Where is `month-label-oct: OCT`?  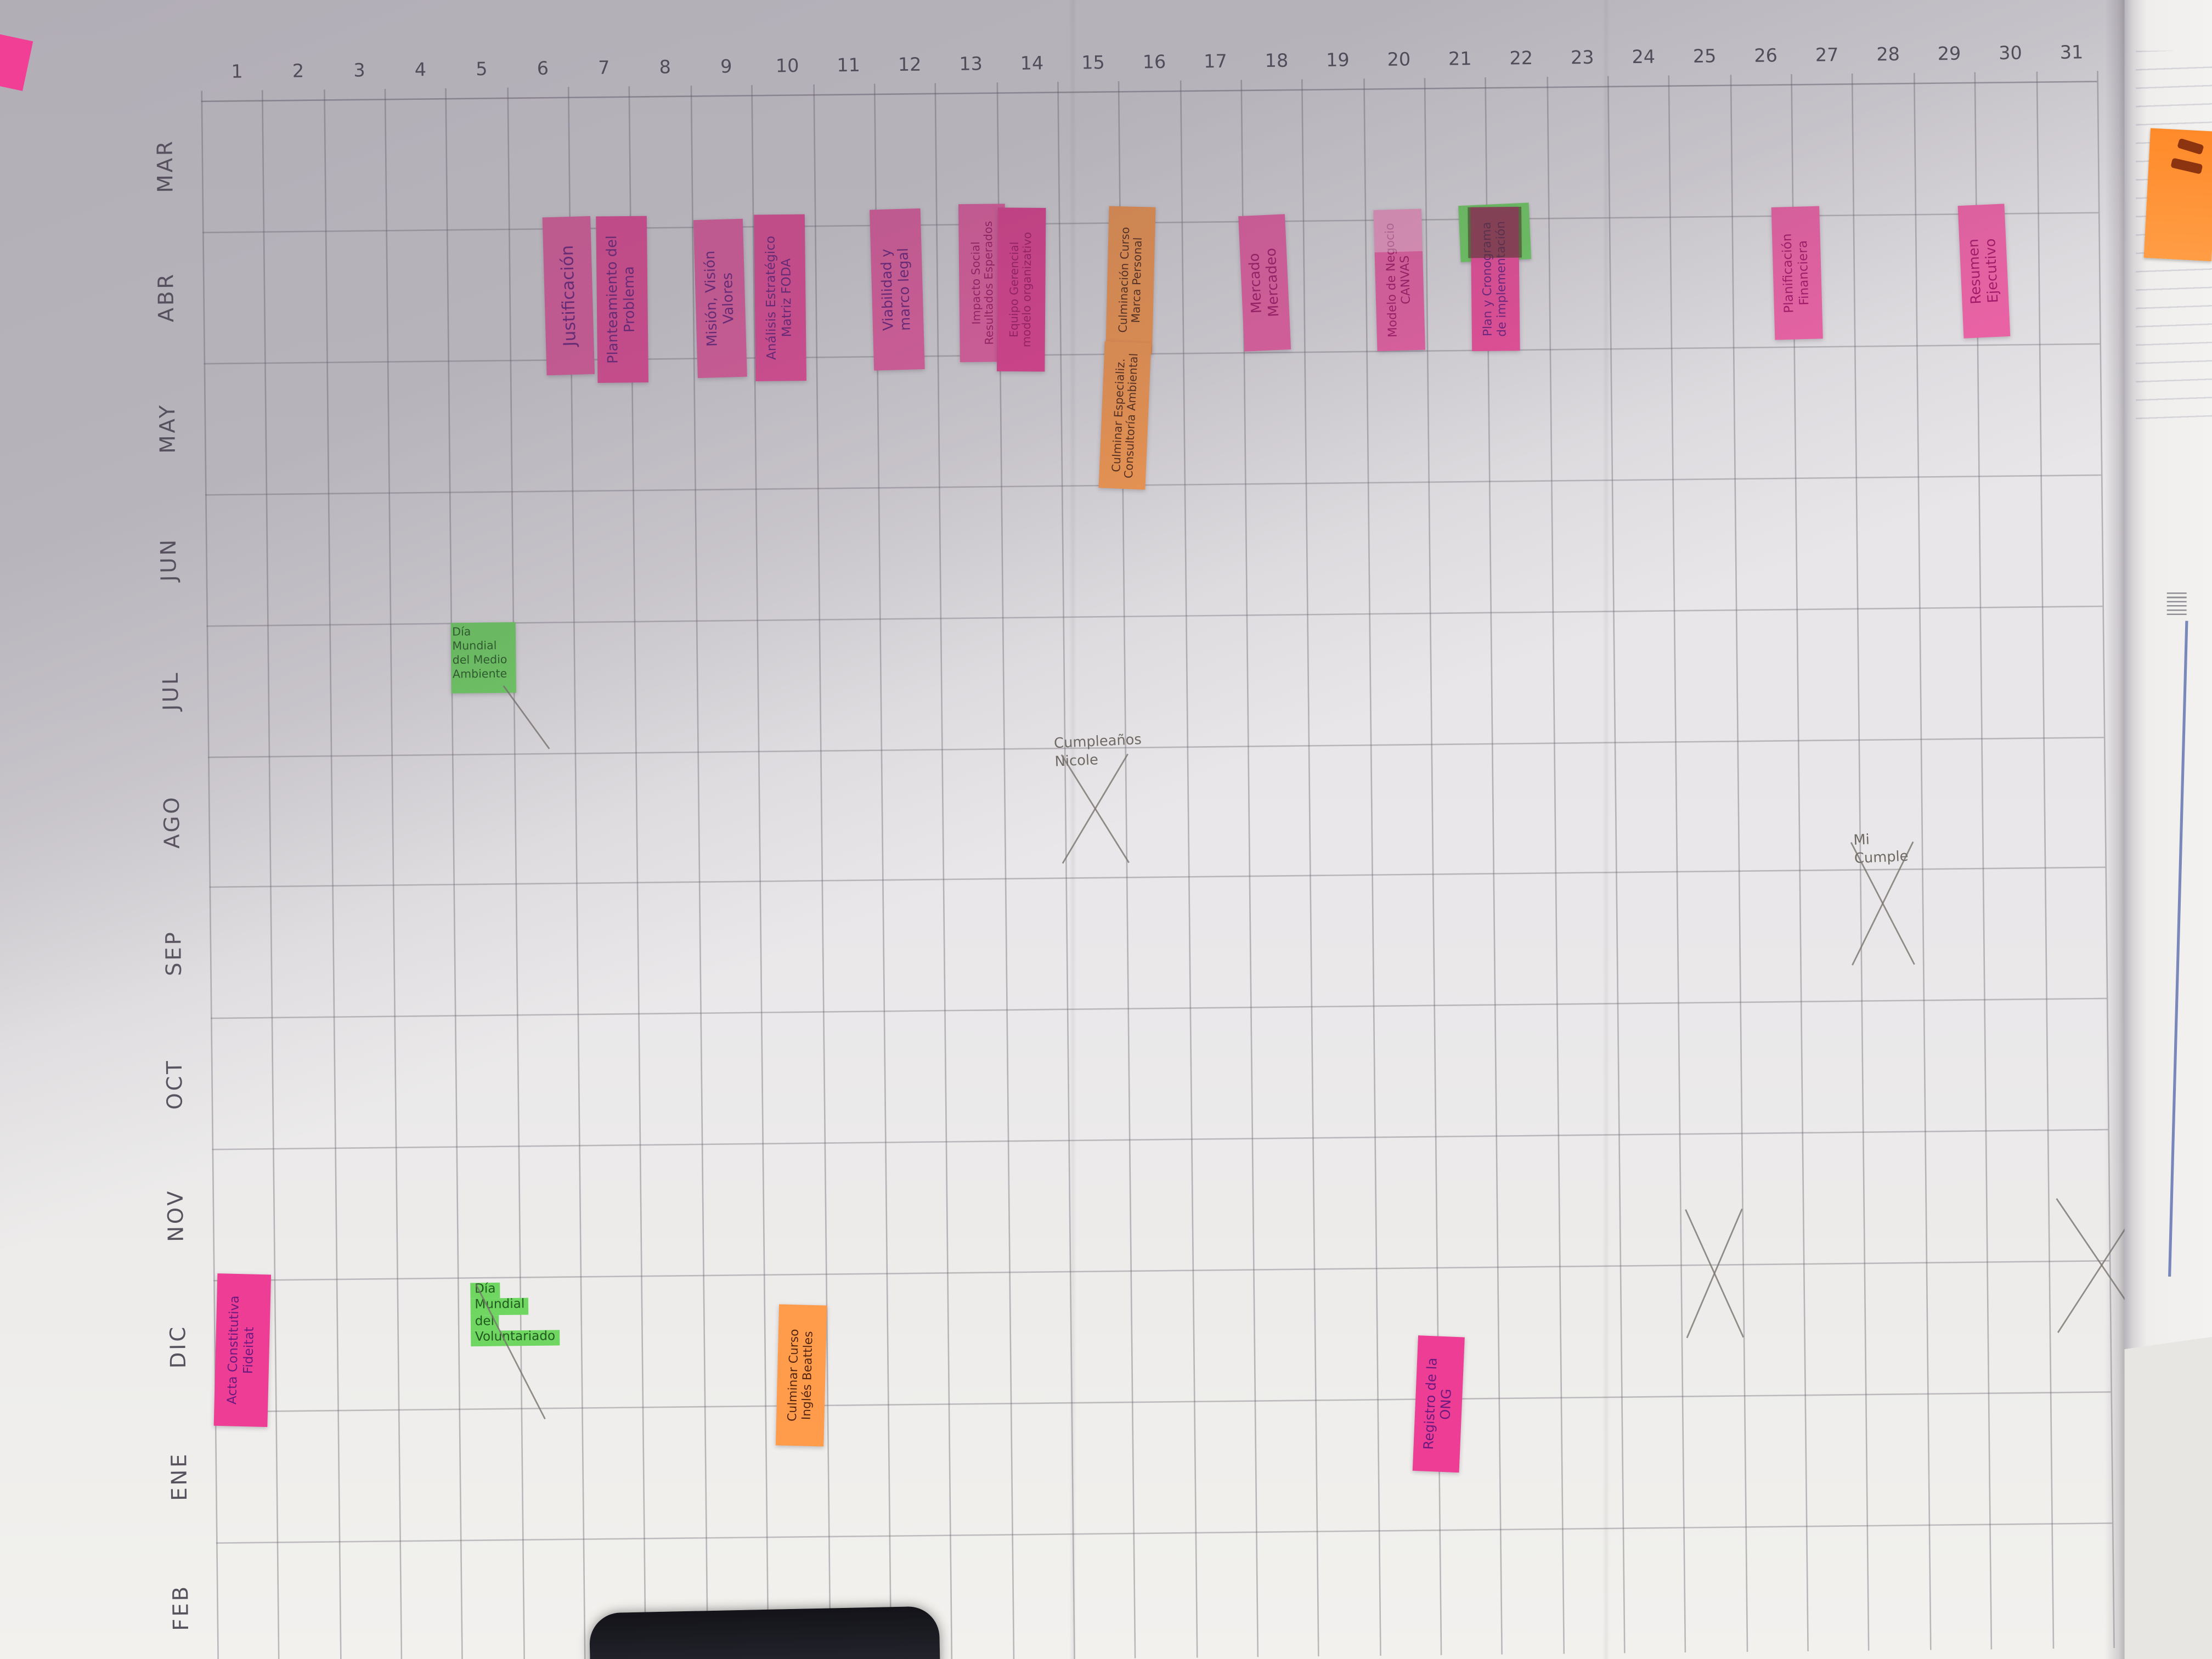
month-label-oct: OCT is located at coordinates (175, 1084).